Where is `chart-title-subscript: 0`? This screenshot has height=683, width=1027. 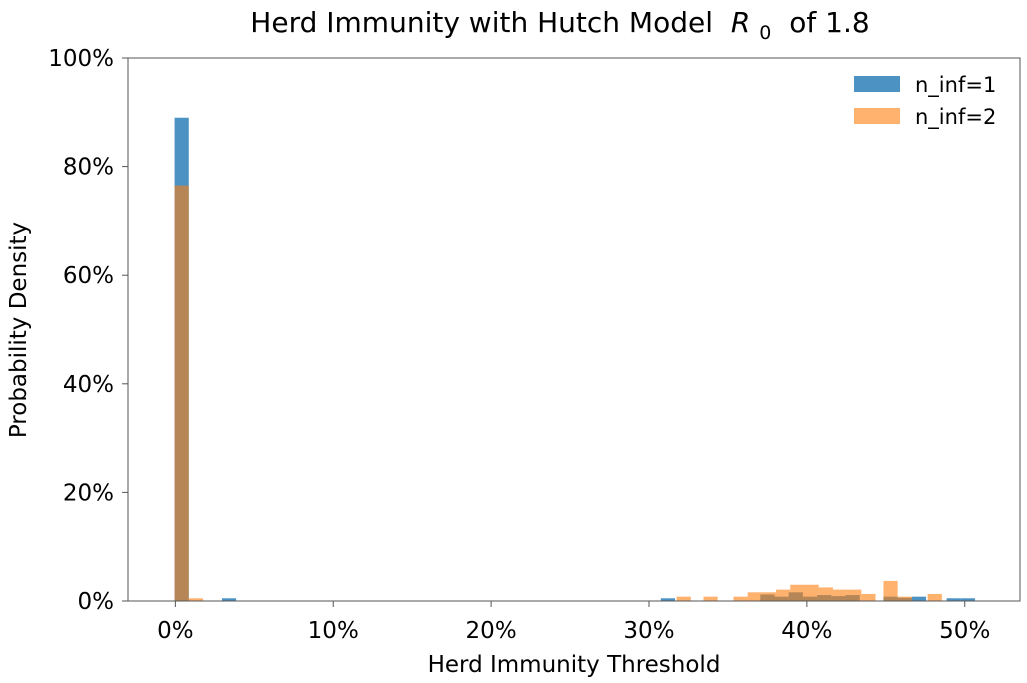
chart-title-subscript: 0 is located at coordinates (765, 33).